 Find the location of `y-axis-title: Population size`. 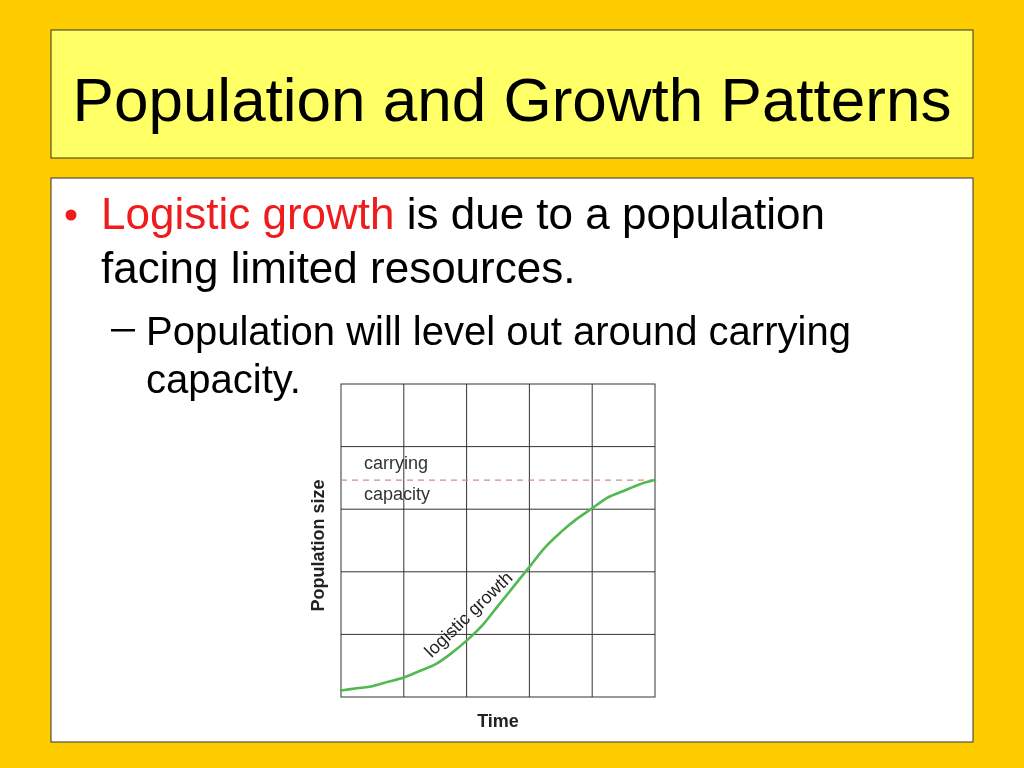

y-axis-title: Population size is located at coordinates (318, 545).